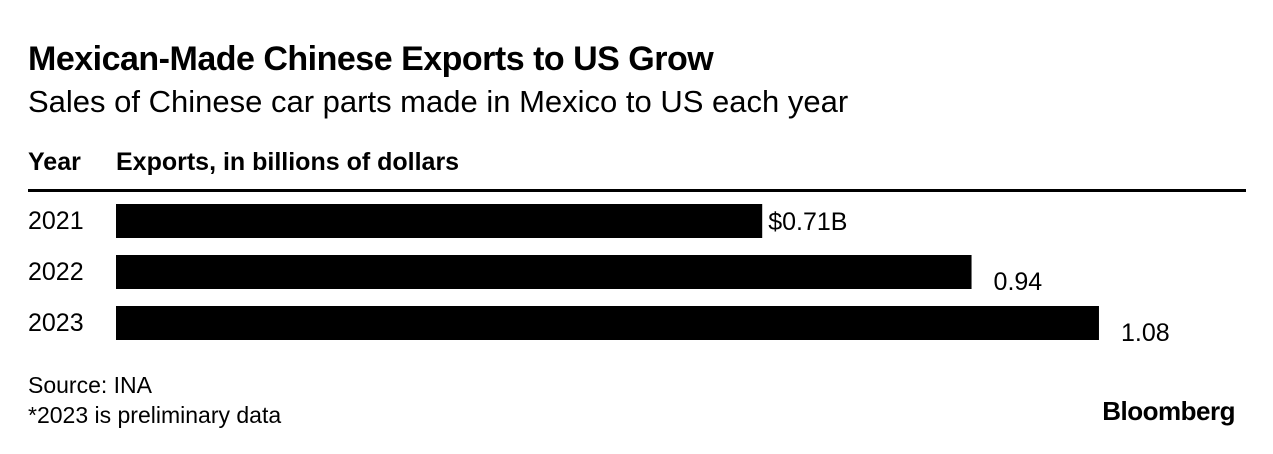 The width and height of the screenshot is (1273, 454). Describe the element at coordinates (288, 162) in the screenshot. I see `exports-column-header: Exports, in billions of dollars` at that location.